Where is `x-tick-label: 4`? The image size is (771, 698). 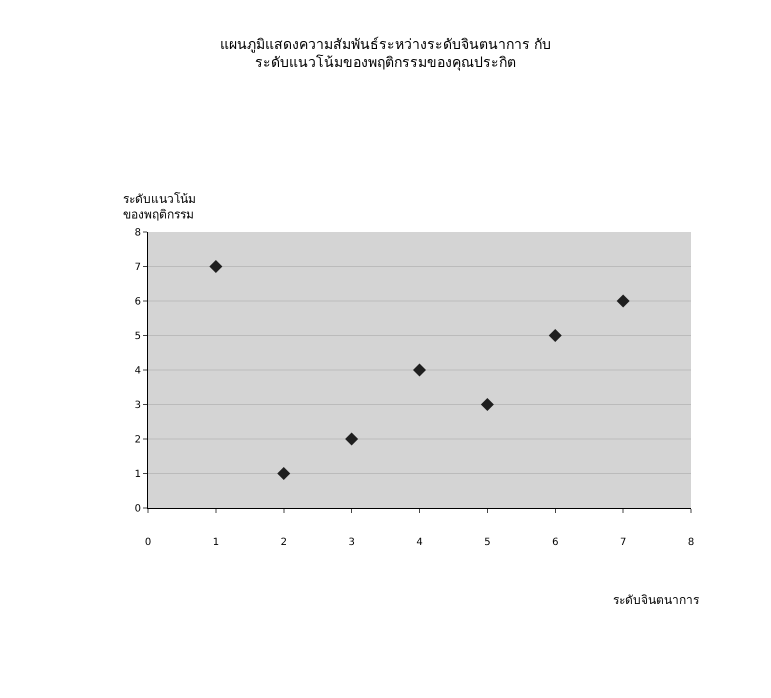 x-tick-label: 4 is located at coordinates (419, 542).